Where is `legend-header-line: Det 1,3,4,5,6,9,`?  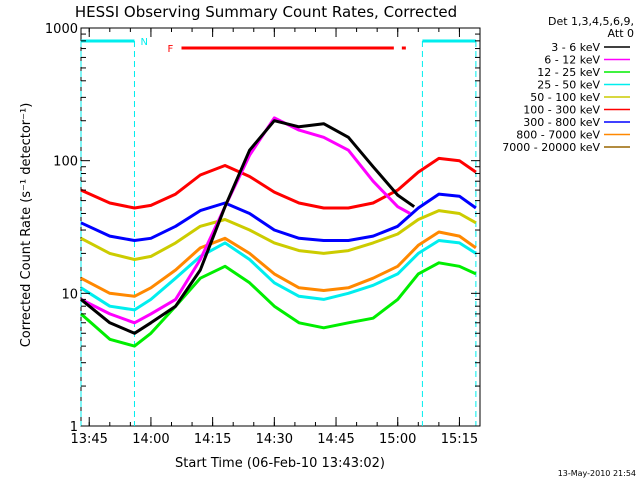 legend-header-line: Det 1,3,4,5,6,9, is located at coordinates (591, 21).